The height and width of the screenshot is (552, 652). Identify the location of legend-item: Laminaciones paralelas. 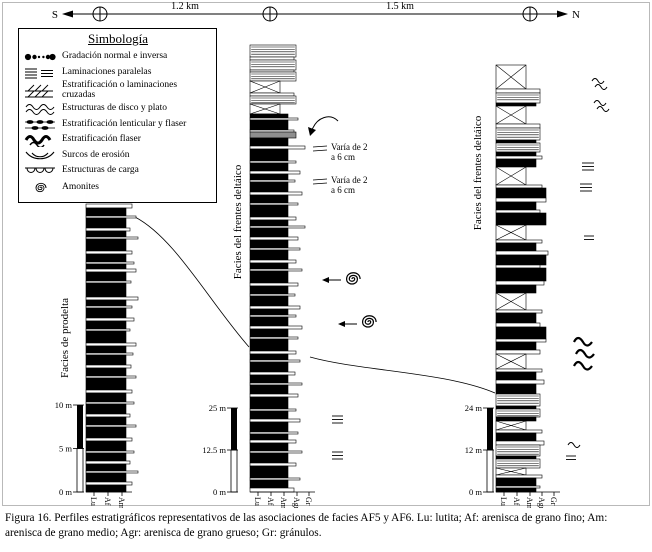
(118, 73).